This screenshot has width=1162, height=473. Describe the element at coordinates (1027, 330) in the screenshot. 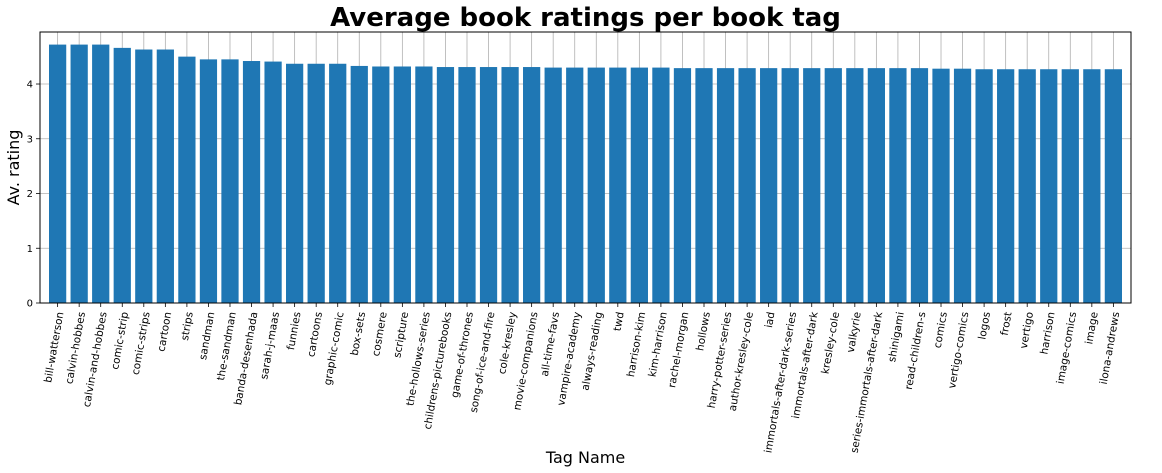

I see `x-tick-label: vertigo` at that location.